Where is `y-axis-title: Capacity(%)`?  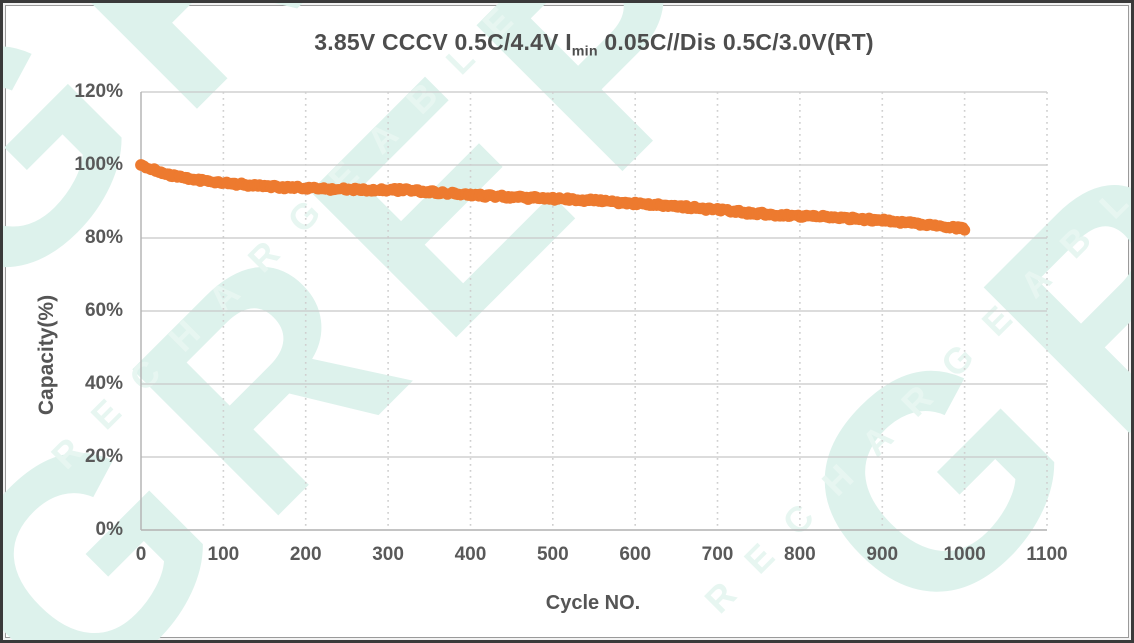
y-axis-title: Capacity(%) is located at coordinates (46, 355).